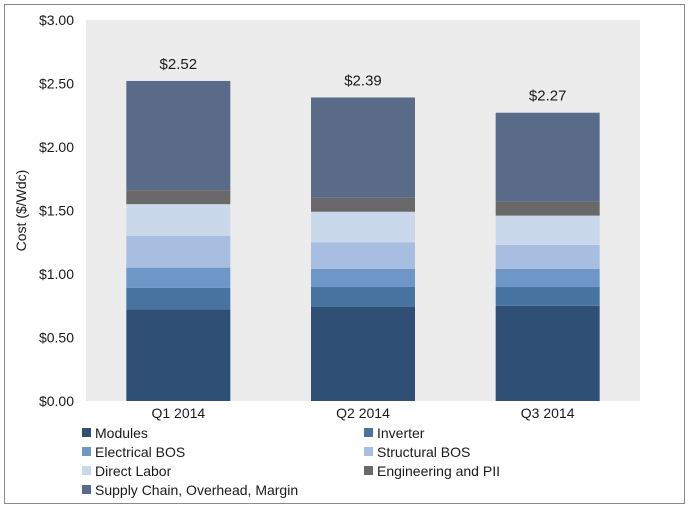 The image size is (697, 512). What do you see at coordinates (140, 451) in the screenshot?
I see `legend-label: Electrical BOS` at bounding box center [140, 451].